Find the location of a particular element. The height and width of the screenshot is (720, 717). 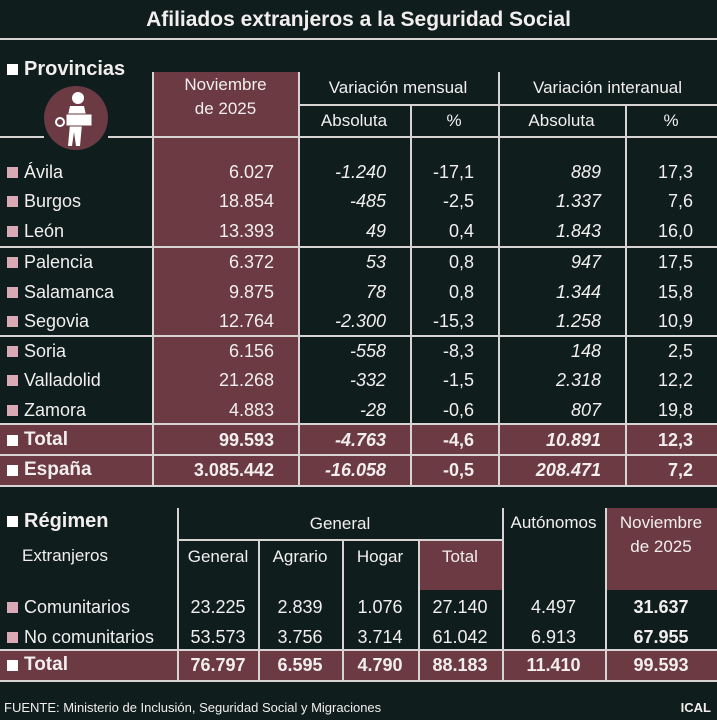

header-pct-interanual: % is located at coordinates (671, 120).